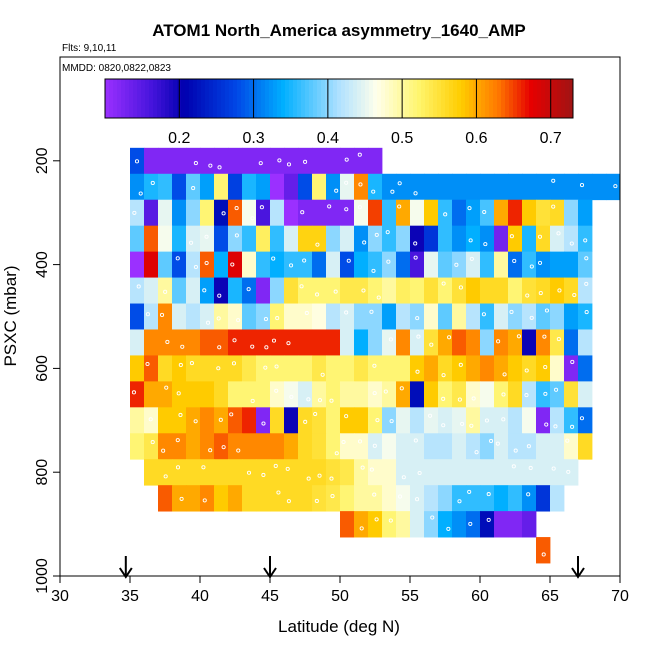 This screenshot has height=650, width=650. I want to click on y-tick-label: 800, so click(42, 472).